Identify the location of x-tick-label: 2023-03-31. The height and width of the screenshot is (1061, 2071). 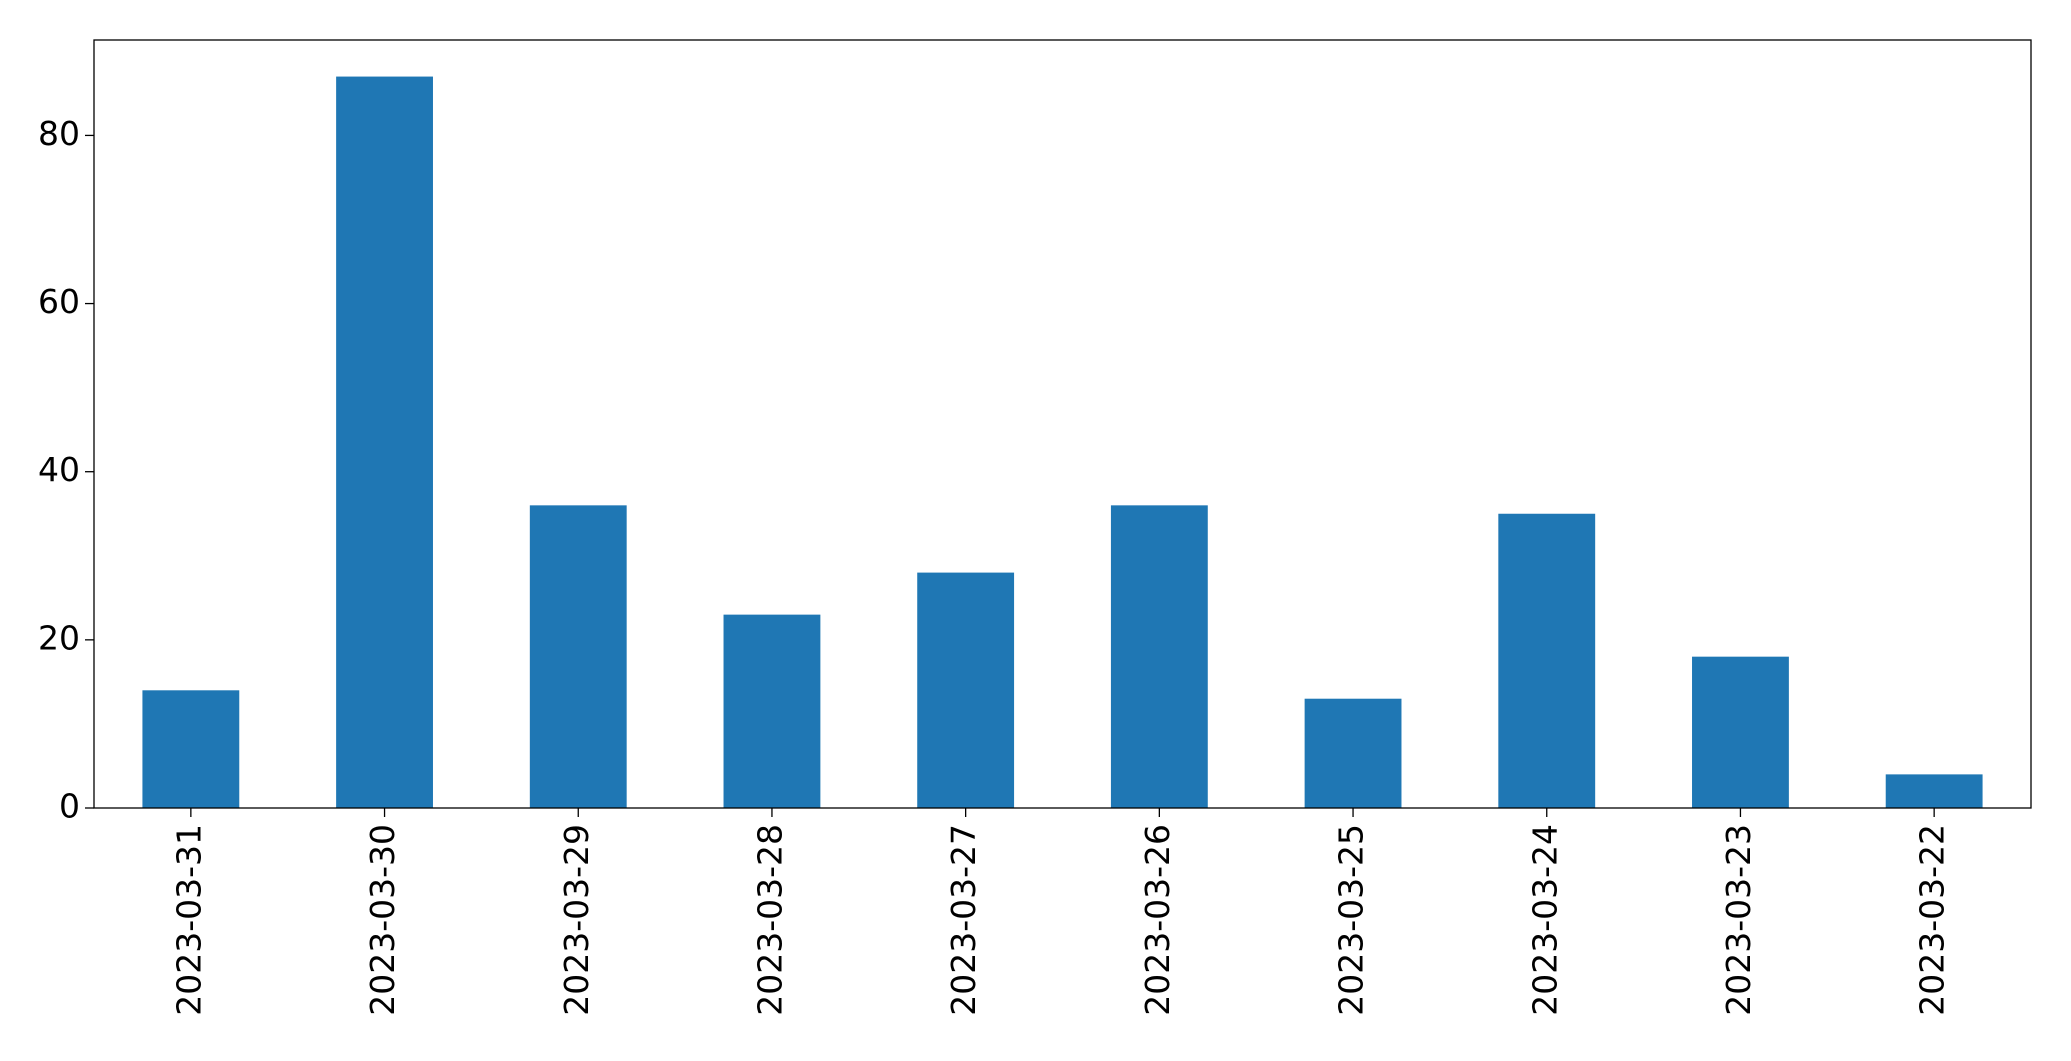
(188, 920).